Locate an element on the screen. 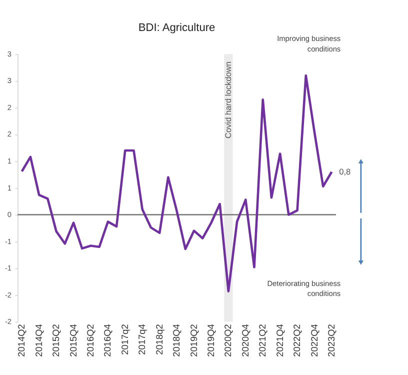 The width and height of the screenshot is (408, 375). x-tick-label: 2020Q4 is located at coordinates (245, 340).